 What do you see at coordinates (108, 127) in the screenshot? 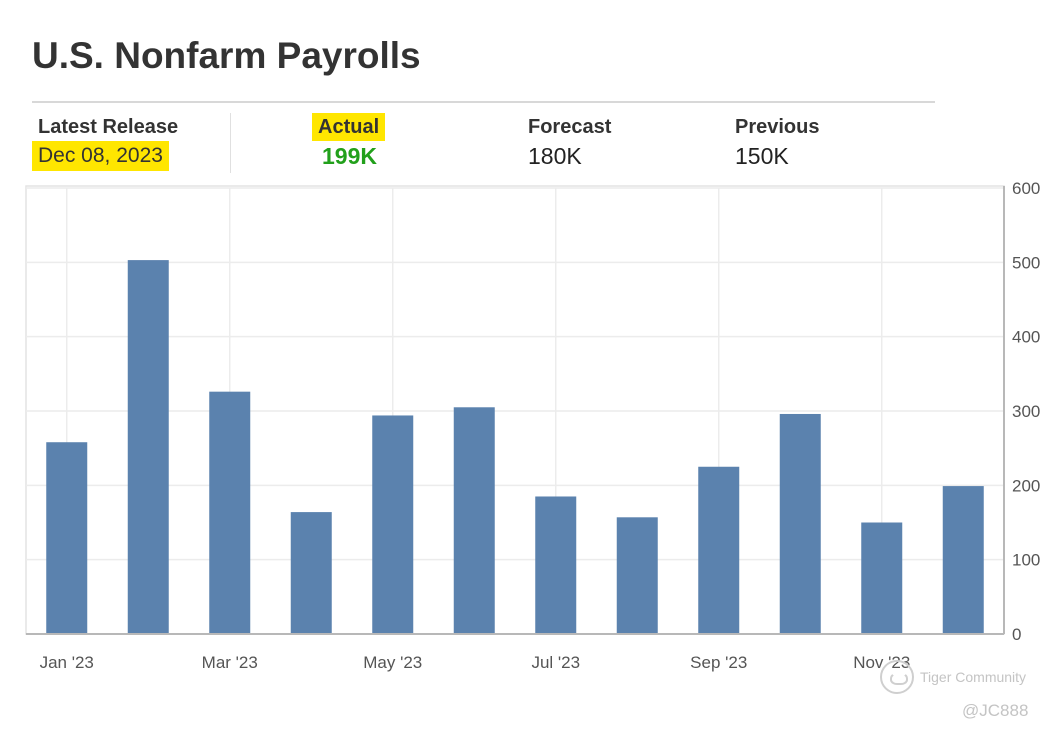
I see `latest-release-label: Latest Release` at bounding box center [108, 127].